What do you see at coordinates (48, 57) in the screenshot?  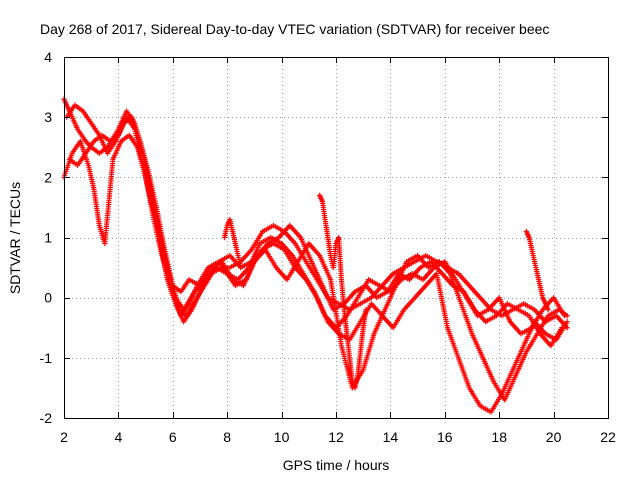 I see `y-tick-label: 4` at bounding box center [48, 57].